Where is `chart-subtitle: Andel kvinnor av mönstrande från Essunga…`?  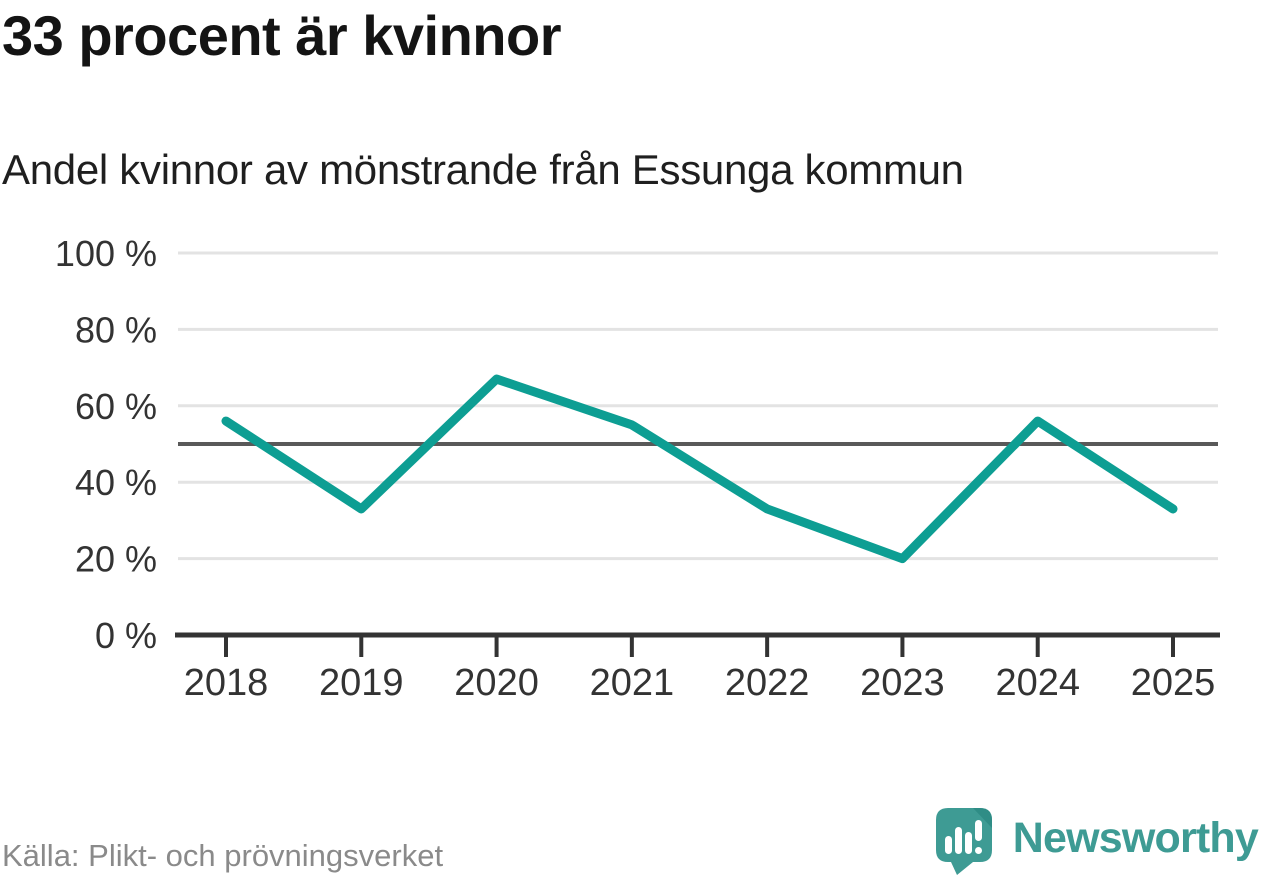 chart-subtitle: Andel kvinnor av mönstrande från Essunga… is located at coordinates (483, 169).